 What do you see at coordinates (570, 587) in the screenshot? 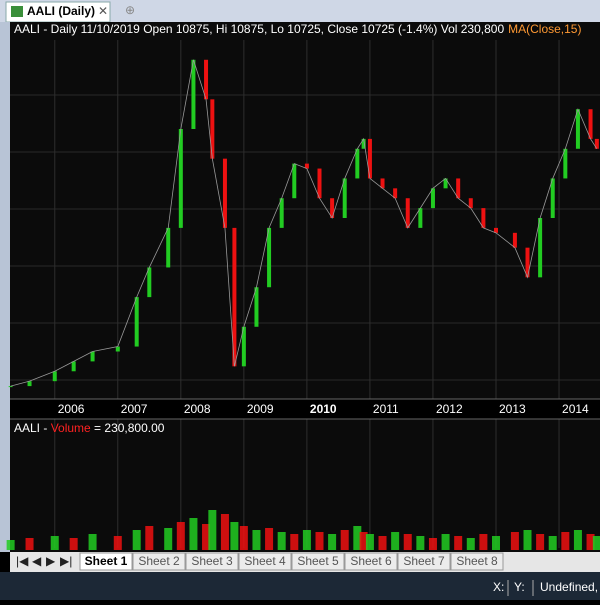
I see `status-mode: Undefined, C` at bounding box center [570, 587].